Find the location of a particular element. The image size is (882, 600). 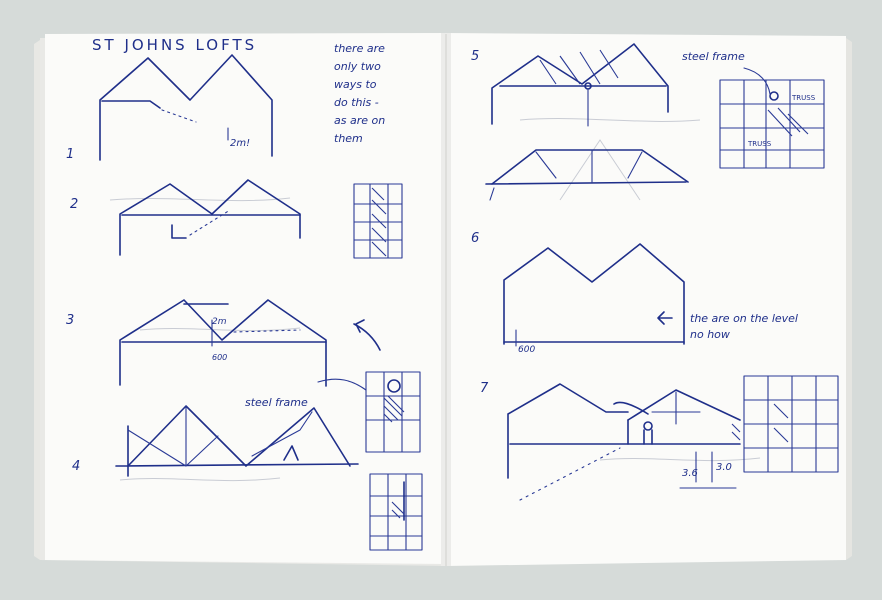

note-line-4: do this - is located at coordinates (356, 102).